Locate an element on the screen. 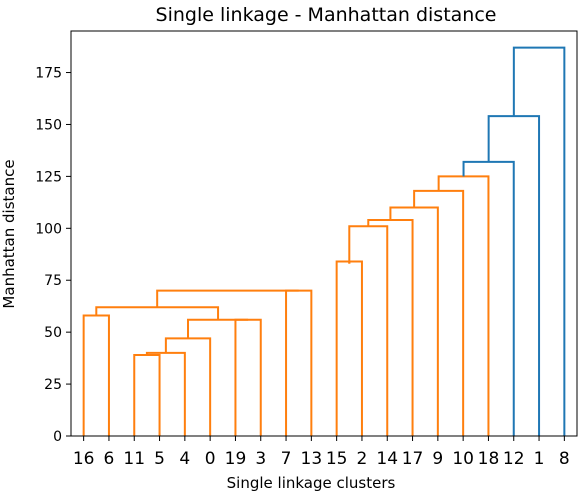  leaf-label-8: 8 is located at coordinates (564, 459).